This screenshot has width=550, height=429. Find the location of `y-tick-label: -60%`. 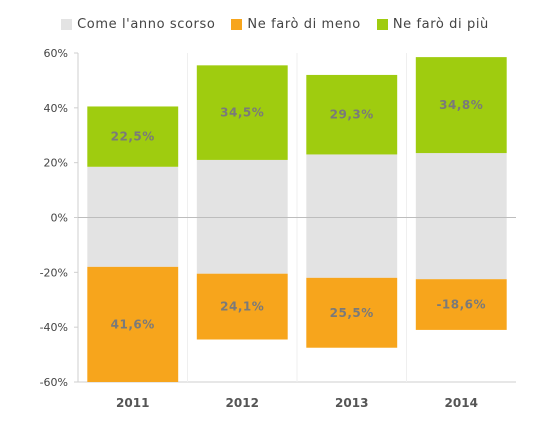

y-tick-label: -60% is located at coordinates (54, 382).